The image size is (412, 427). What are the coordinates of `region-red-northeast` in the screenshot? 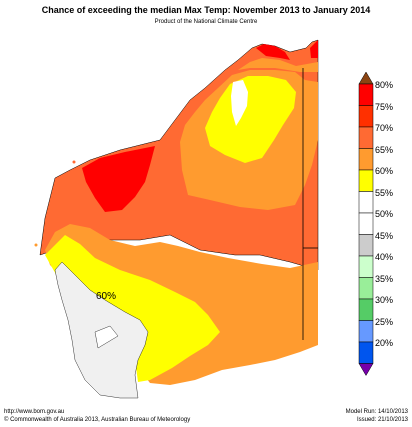 It's located at (314, 49).